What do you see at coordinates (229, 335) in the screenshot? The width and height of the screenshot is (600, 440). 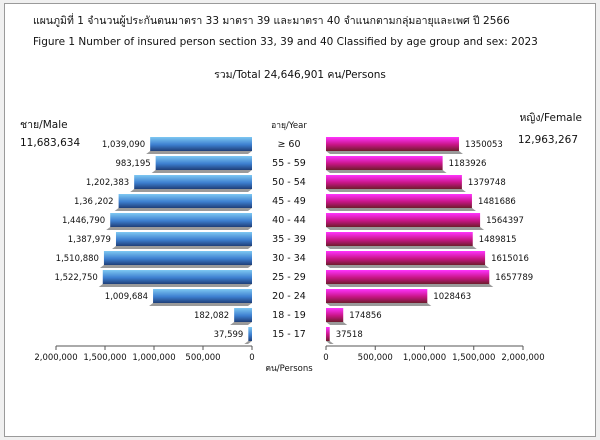 I see `male-value-label: 37,599` at bounding box center [229, 335].